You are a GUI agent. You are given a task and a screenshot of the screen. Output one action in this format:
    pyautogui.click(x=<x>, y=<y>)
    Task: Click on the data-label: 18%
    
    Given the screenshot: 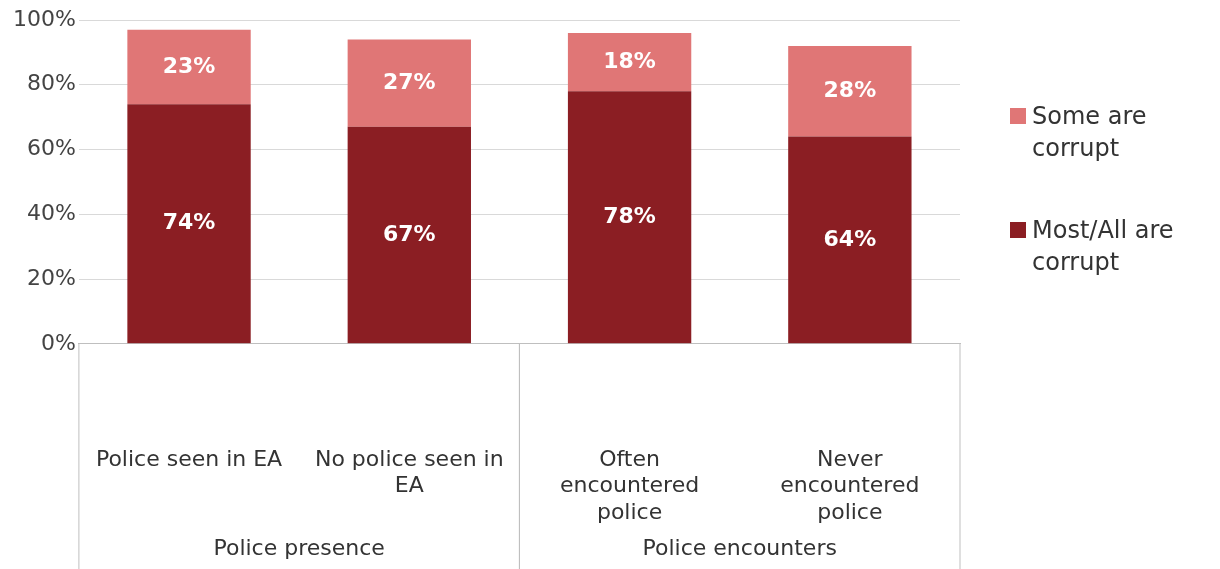 What is the action you would take?
    pyautogui.click(x=629, y=60)
    